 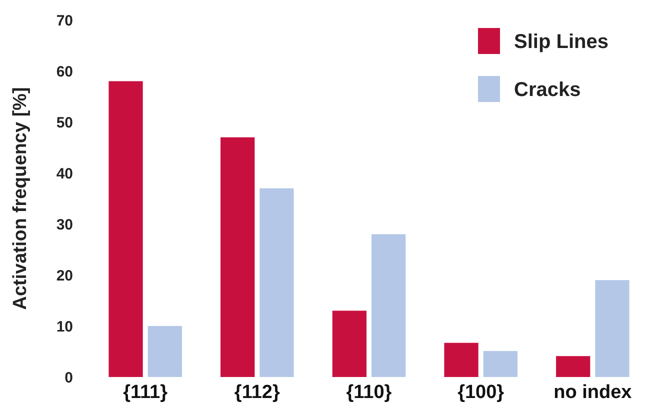 What do you see at coordinates (64, 327) in the screenshot?
I see `y-tick-label: 10` at bounding box center [64, 327].